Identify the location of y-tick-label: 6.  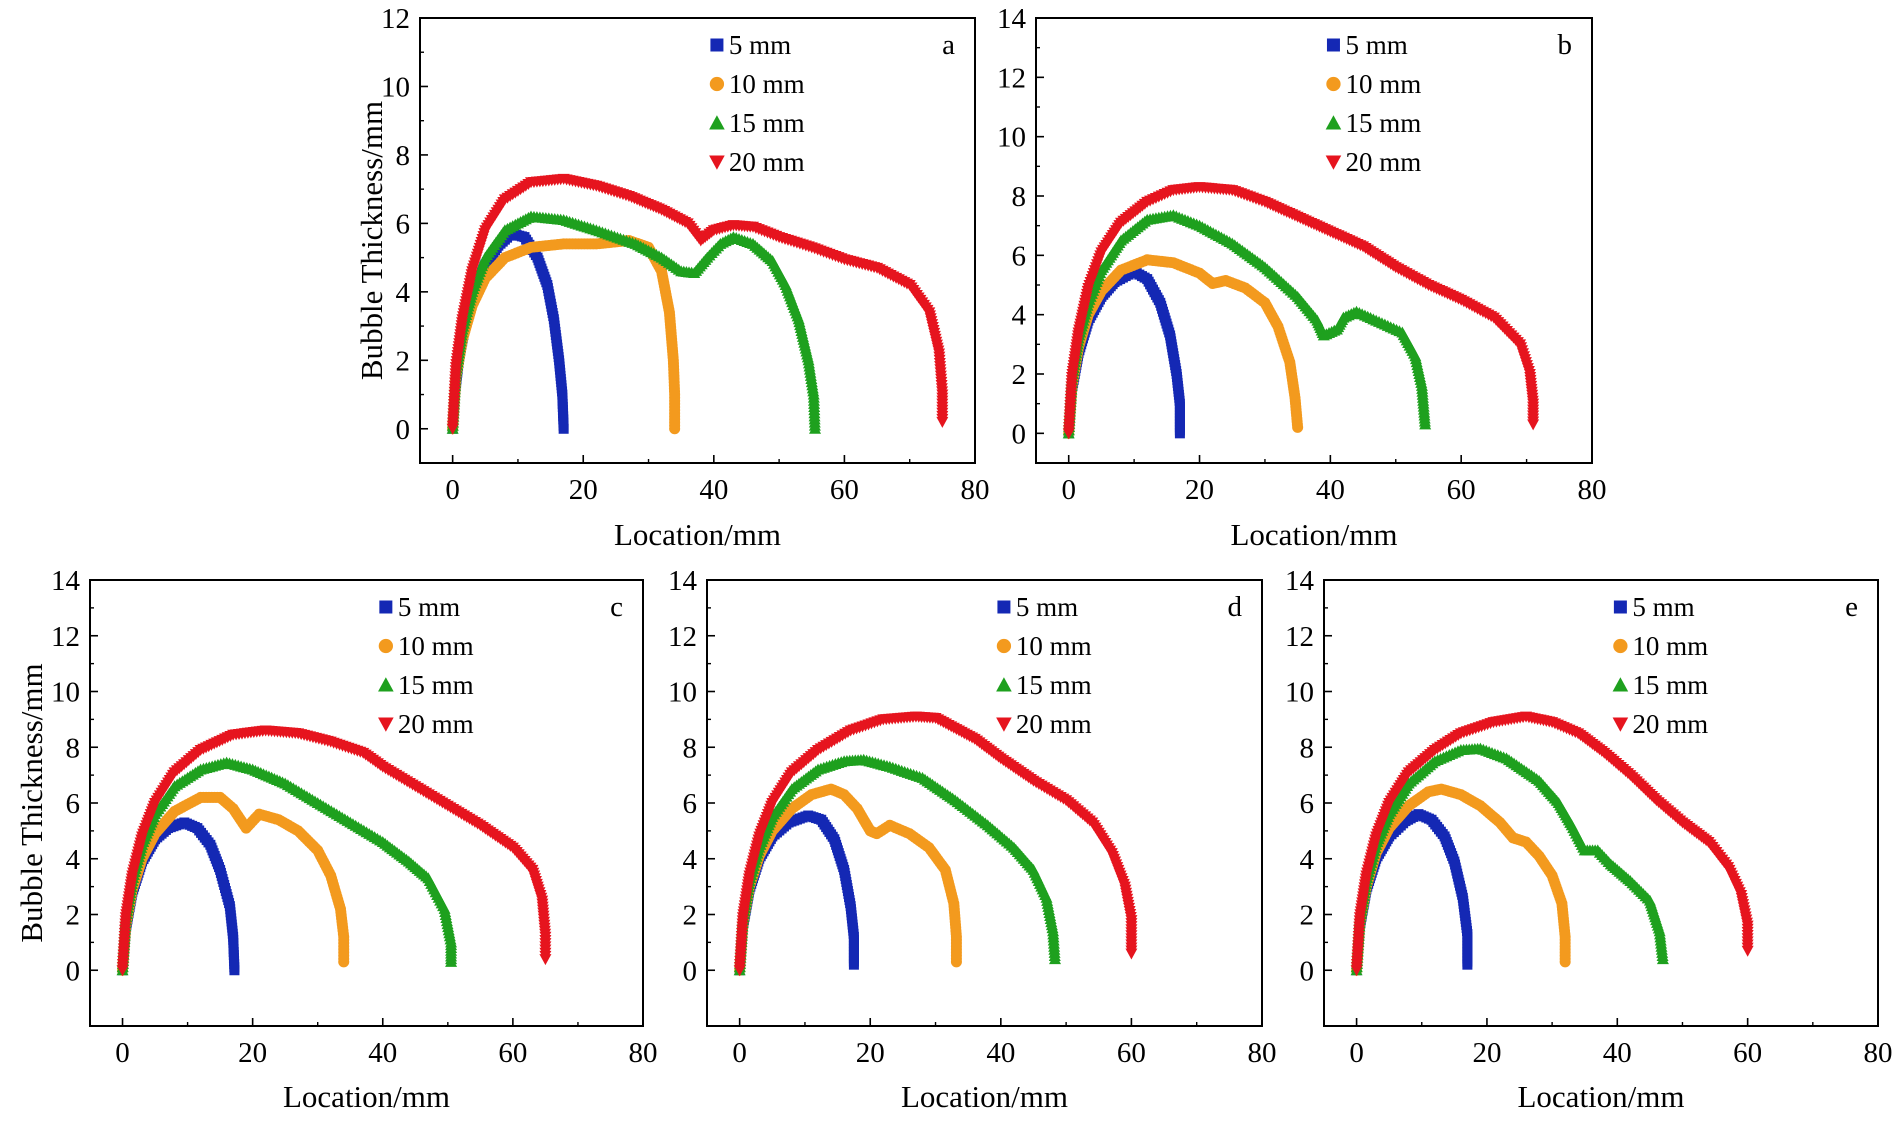
(1307, 804).